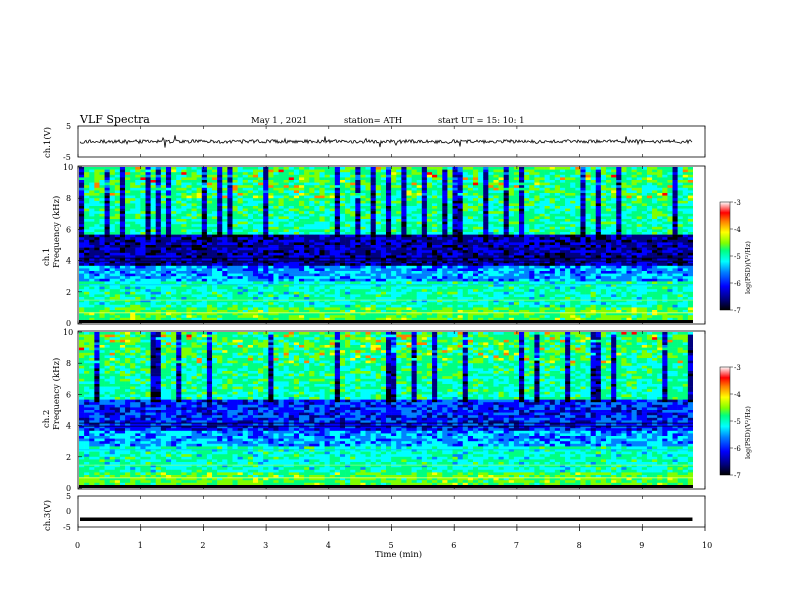 This screenshot has width=792, height=612. Describe the element at coordinates (373, 121) in the screenshot. I see `station-label: station= ATH` at that location.